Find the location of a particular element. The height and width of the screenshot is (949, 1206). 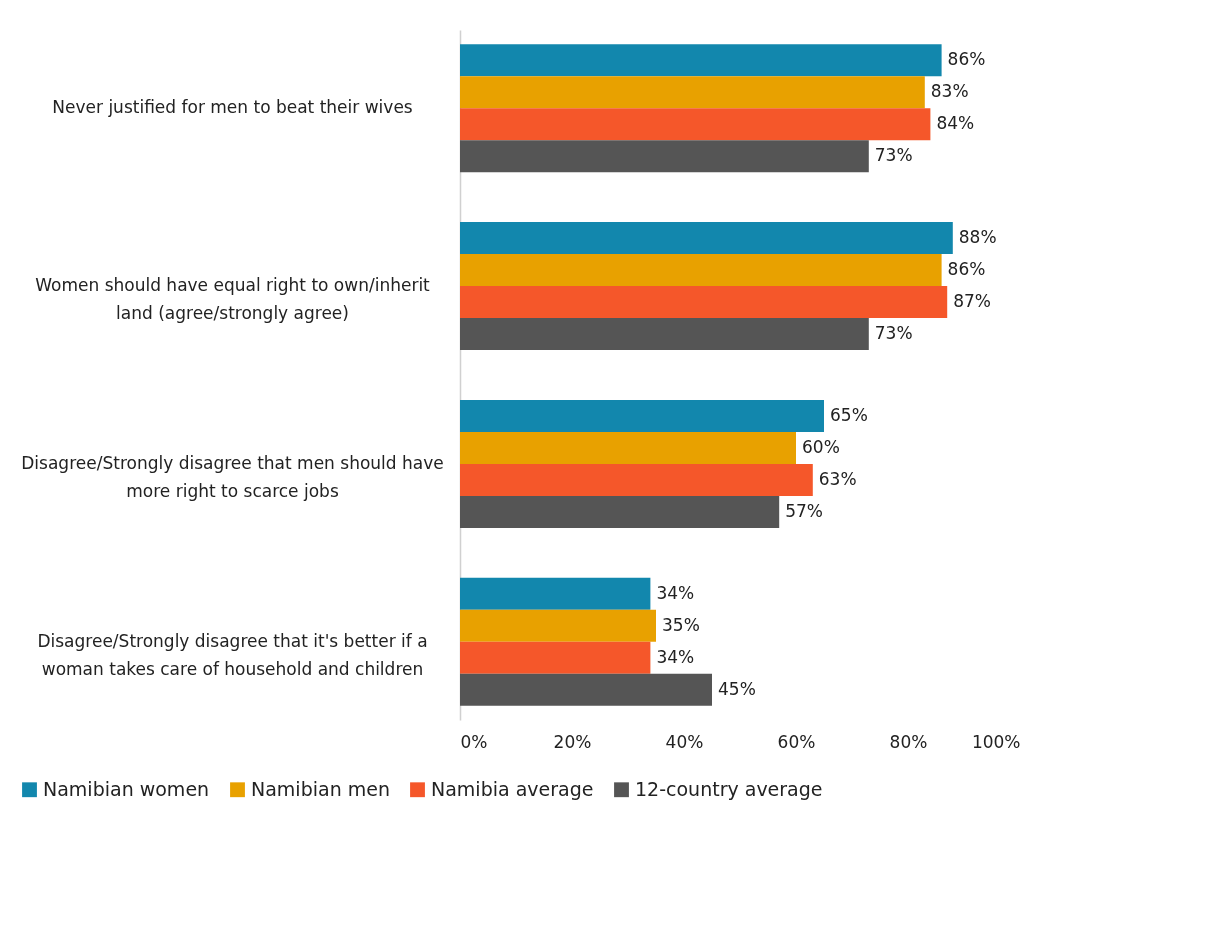

y-tick-label: Women should have equal right to own/inherit land (agree/strongly agree) is located at coordinates (233, 299).